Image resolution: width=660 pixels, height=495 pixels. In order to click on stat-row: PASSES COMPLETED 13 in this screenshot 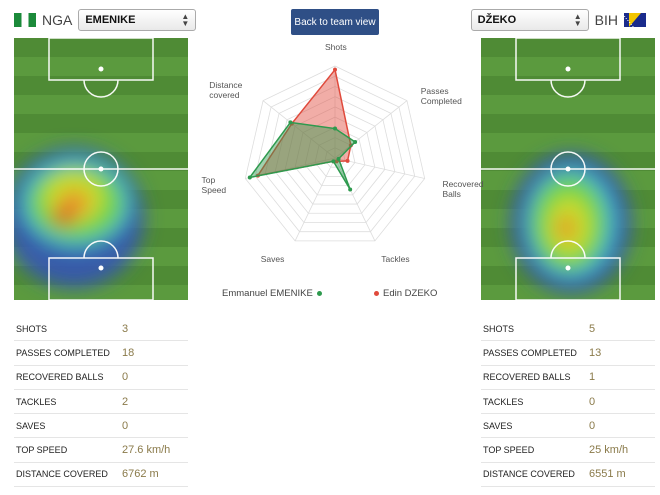, I will do `click(568, 353)`.